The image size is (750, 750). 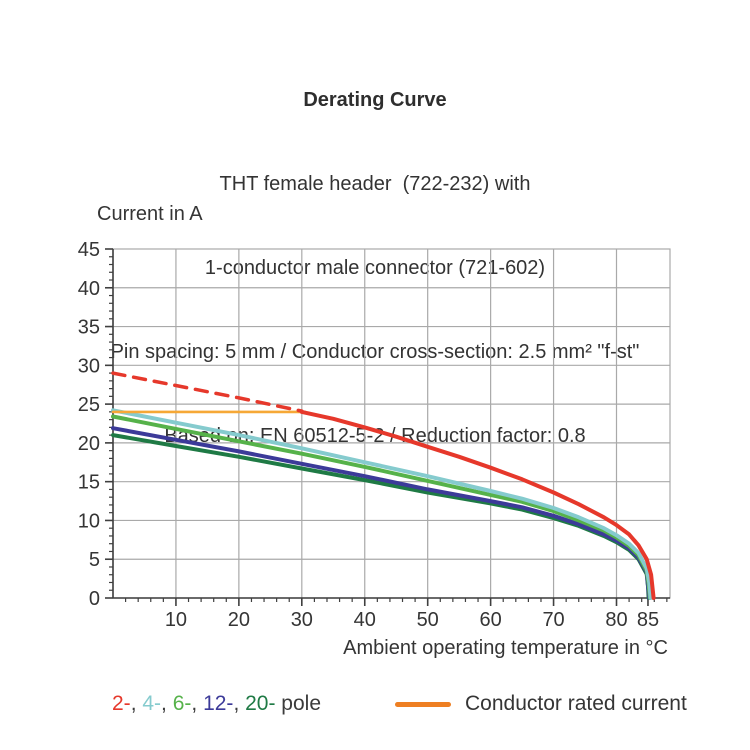 What do you see at coordinates (375, 268) in the screenshot?
I see `subtitle-line-2: 1-conductor male connector (721-602)` at bounding box center [375, 268].